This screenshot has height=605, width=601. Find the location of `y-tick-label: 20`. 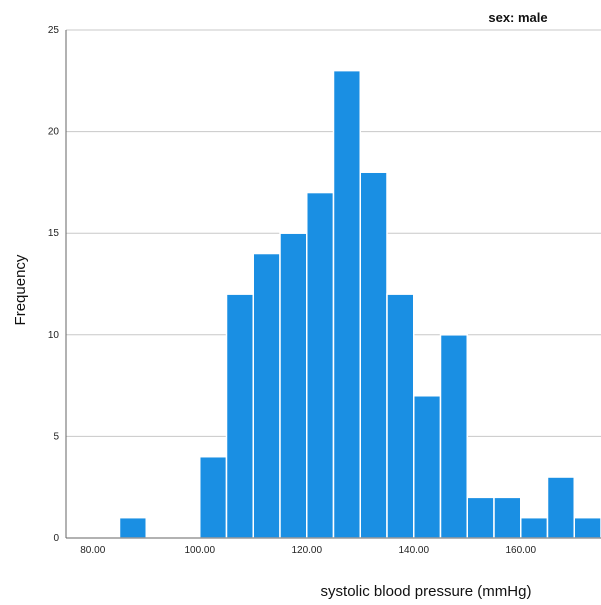

y-tick-label: 20 is located at coordinates (54, 132).